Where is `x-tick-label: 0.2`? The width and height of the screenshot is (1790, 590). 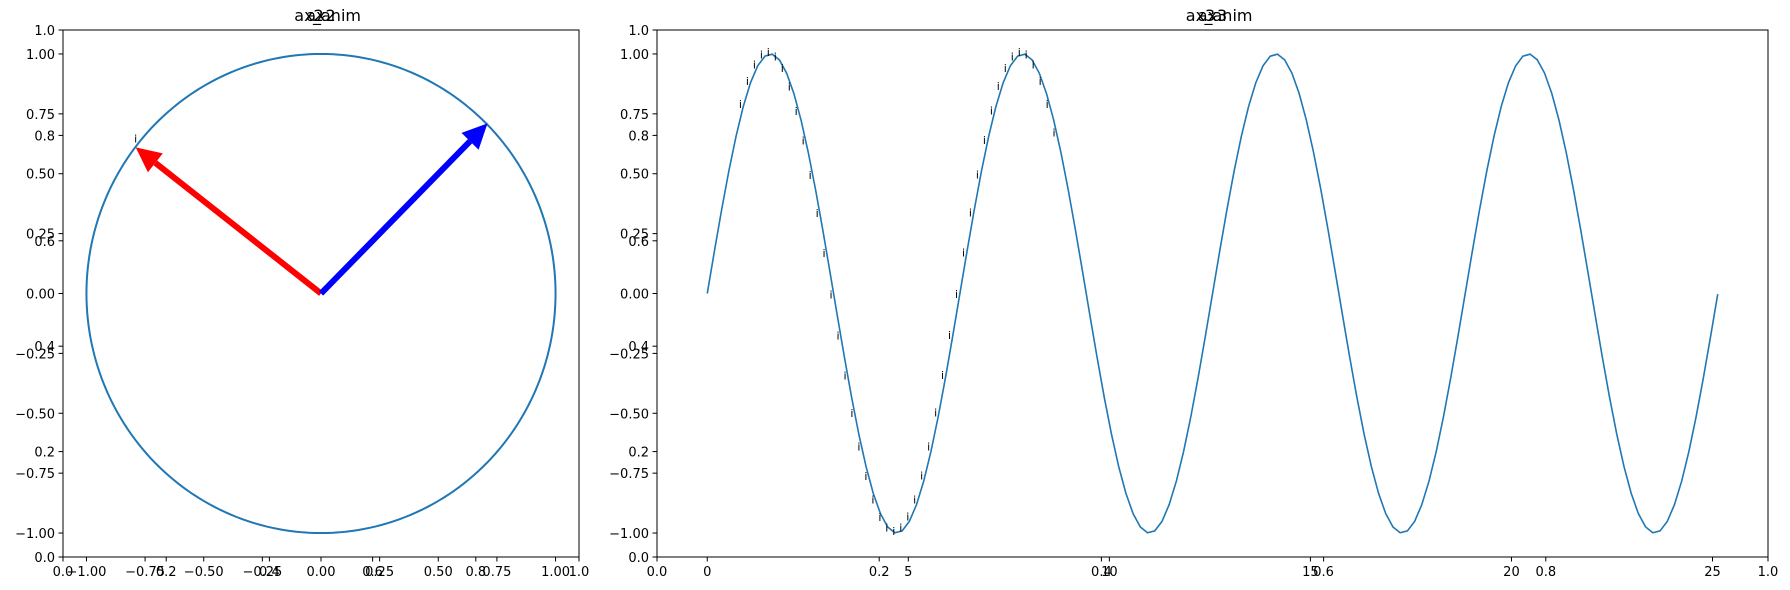 x-tick-label: 0.2 is located at coordinates (166, 572).